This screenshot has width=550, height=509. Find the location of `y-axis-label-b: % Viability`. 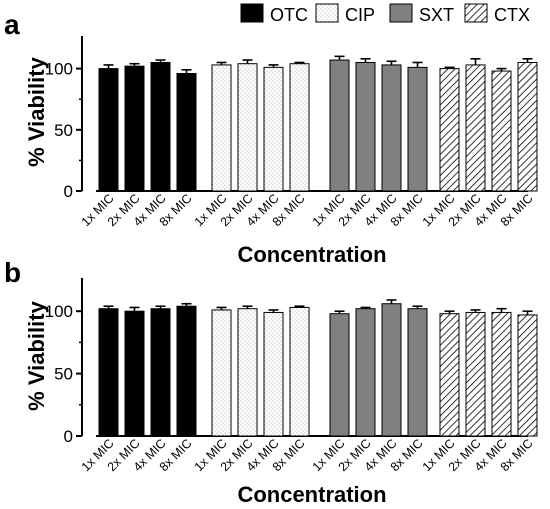

y-axis-label-b: % Viability is located at coordinates (36, 355).